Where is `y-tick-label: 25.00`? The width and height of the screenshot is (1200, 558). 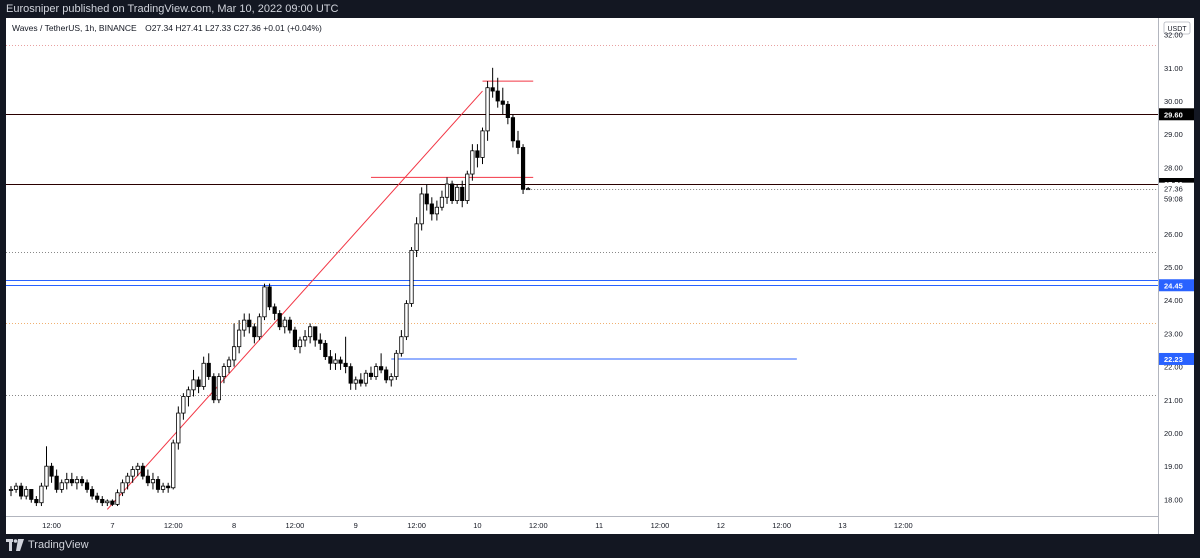 y-tick-label: 25.00 is located at coordinates (1173, 267).